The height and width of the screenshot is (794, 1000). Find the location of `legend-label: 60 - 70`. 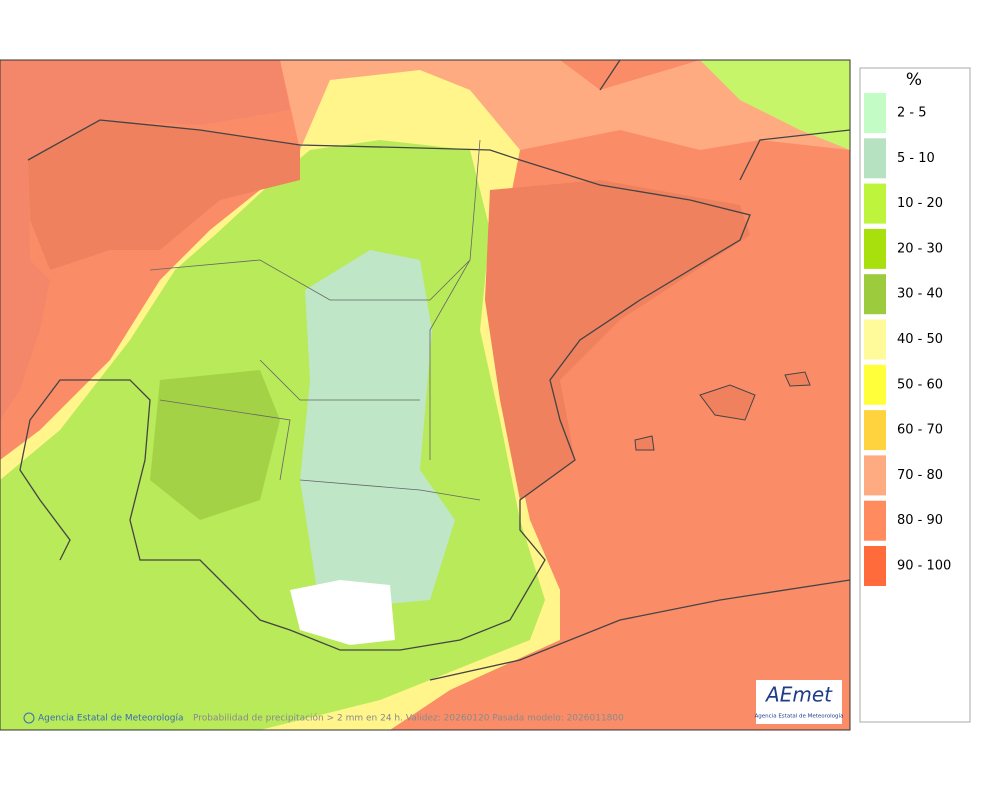

legend-label: 60 - 70 is located at coordinates (920, 430).